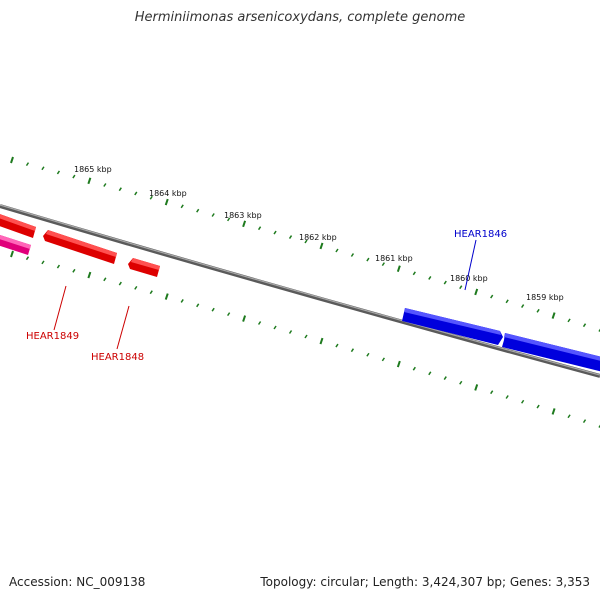 Image resolution: width=600 pixels, height=600 pixels. What do you see at coordinates (243, 215) in the screenshot?
I see `scale-label-1863: 1863 kbp` at bounding box center [243, 215].